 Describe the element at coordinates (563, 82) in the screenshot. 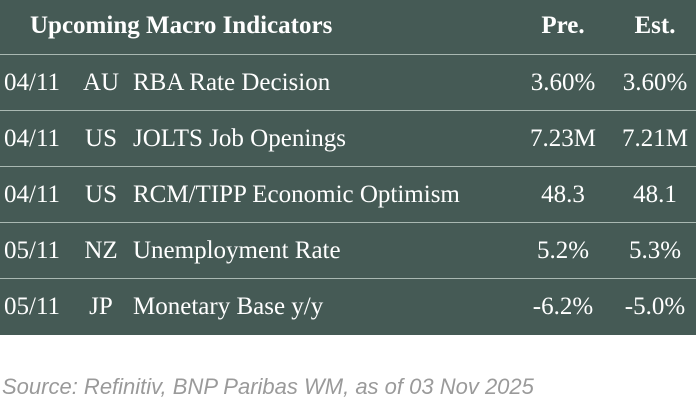

I see `previous: 3.60%` at that location.